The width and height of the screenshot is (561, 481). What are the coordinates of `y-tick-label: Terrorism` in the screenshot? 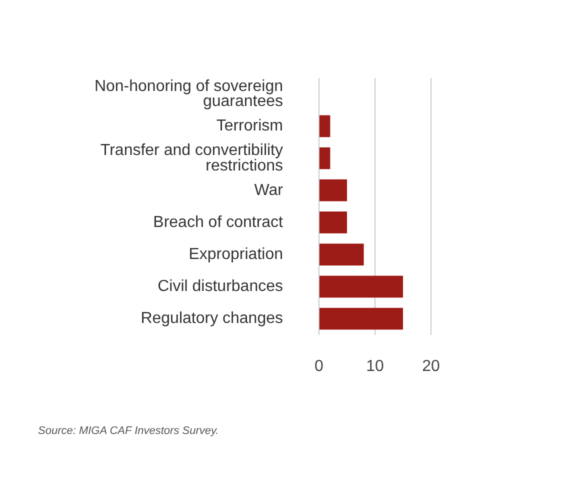 It's located at (249, 126).